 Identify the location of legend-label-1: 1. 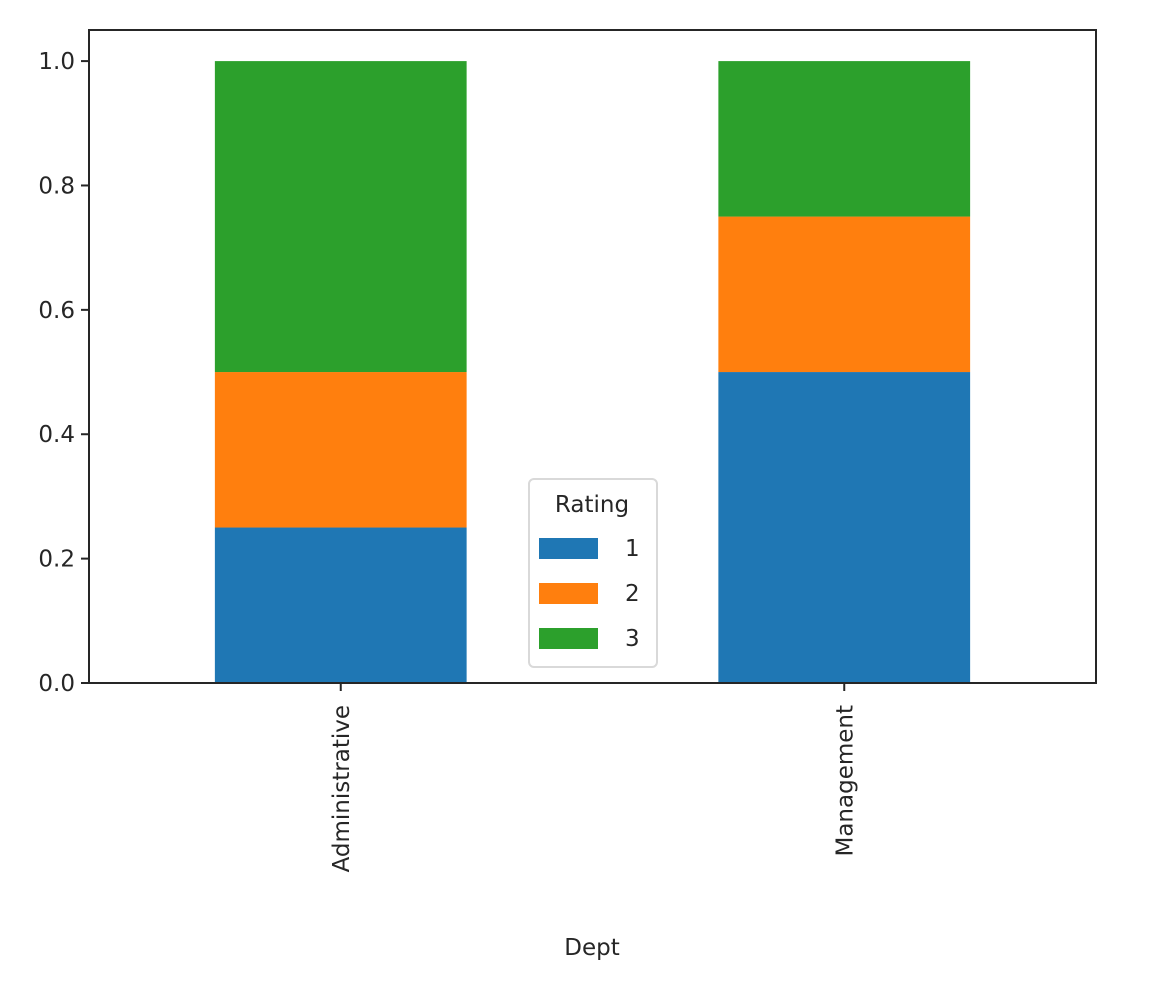
(632, 549).